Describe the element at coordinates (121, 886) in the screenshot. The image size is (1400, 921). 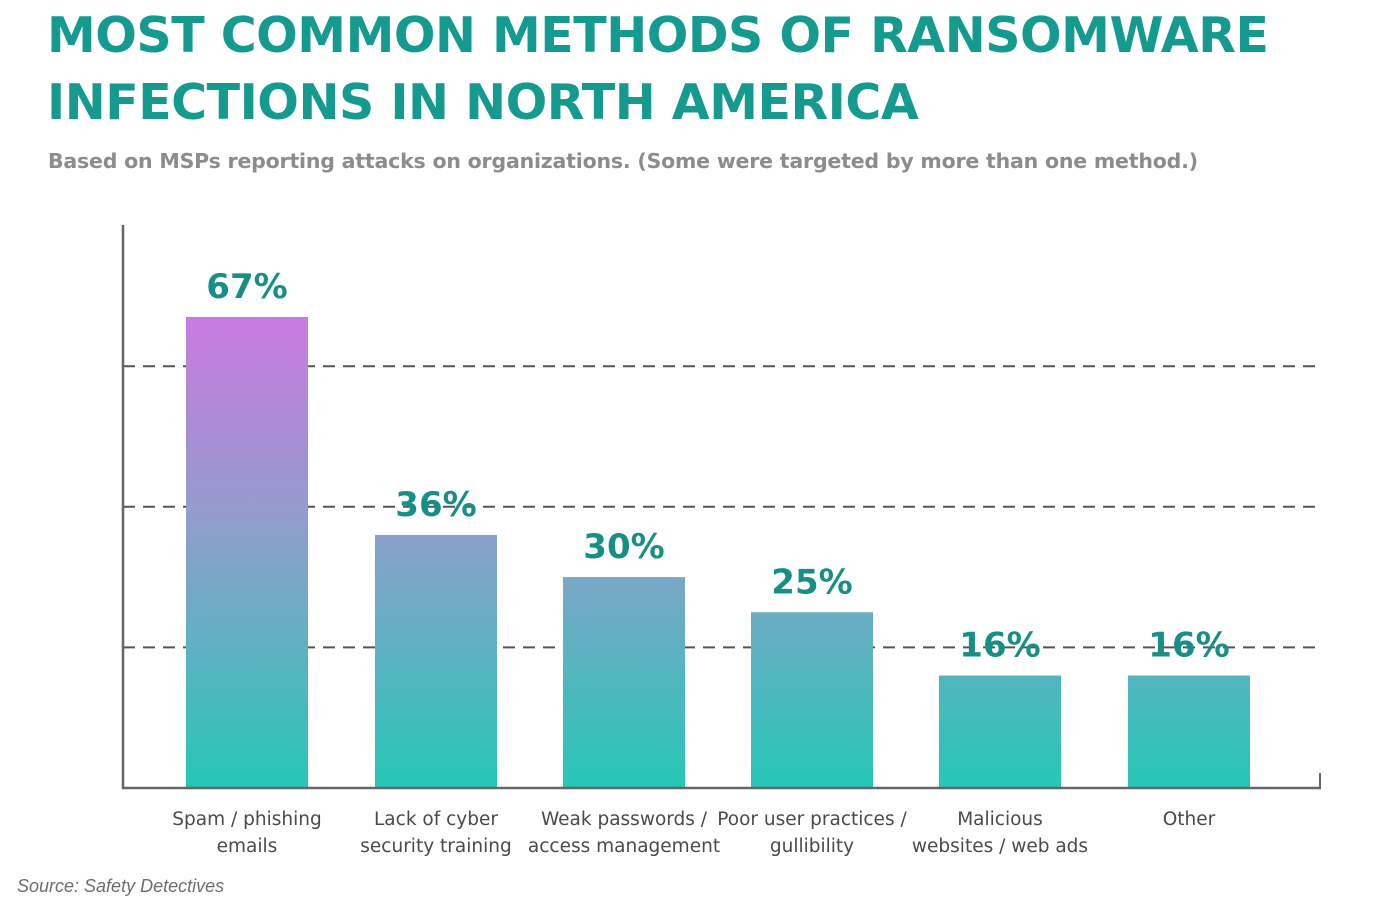
I see `source-note: Source: Safety Detectives` at that location.